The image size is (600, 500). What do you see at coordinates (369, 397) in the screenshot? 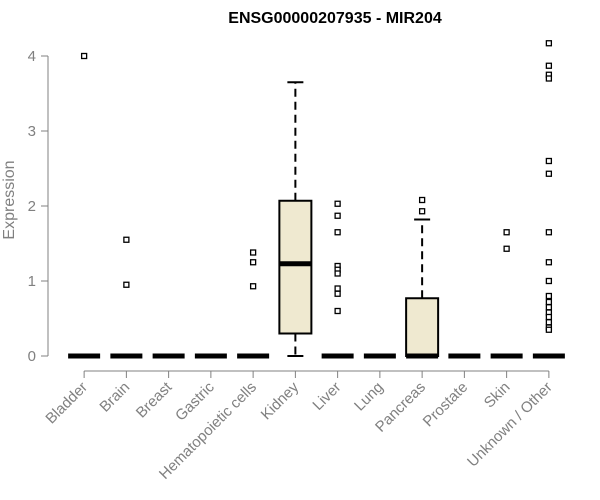
I see `x-tick-label: Lung` at bounding box center [369, 397].